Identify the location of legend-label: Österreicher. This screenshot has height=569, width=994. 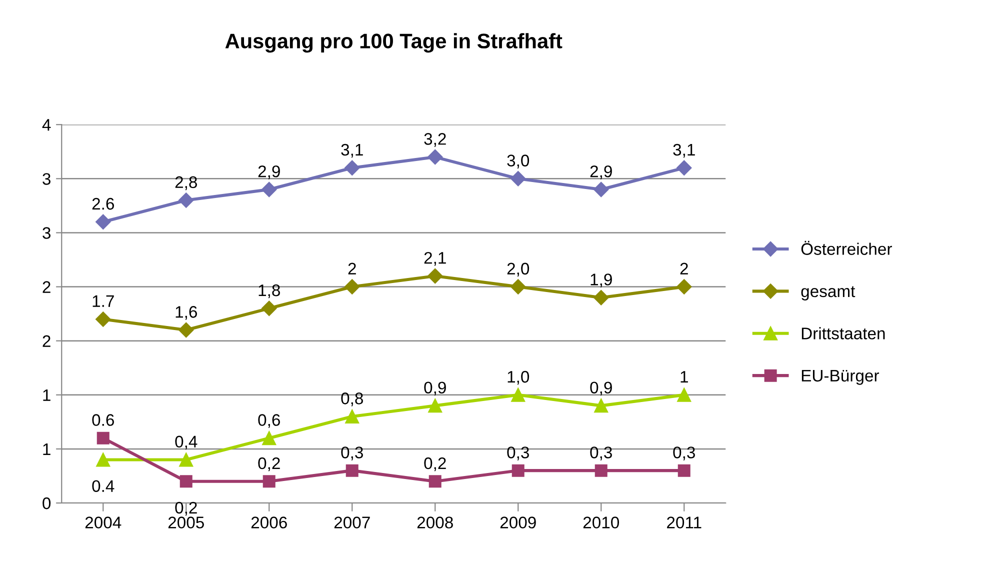
(846, 247).